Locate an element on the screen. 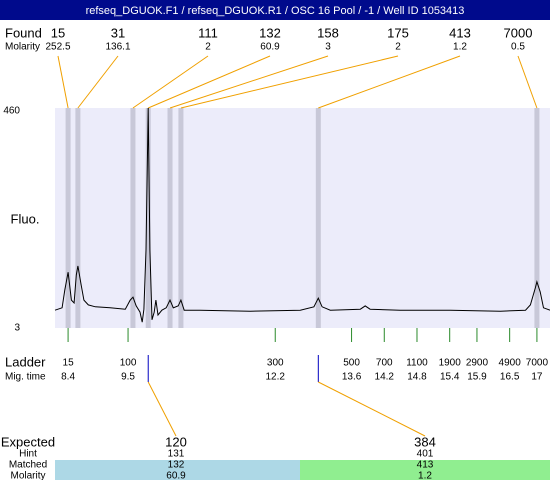 Image resolution: width=550 pixels, height=480 pixels. ladder-time: 12.2 is located at coordinates (276, 377).